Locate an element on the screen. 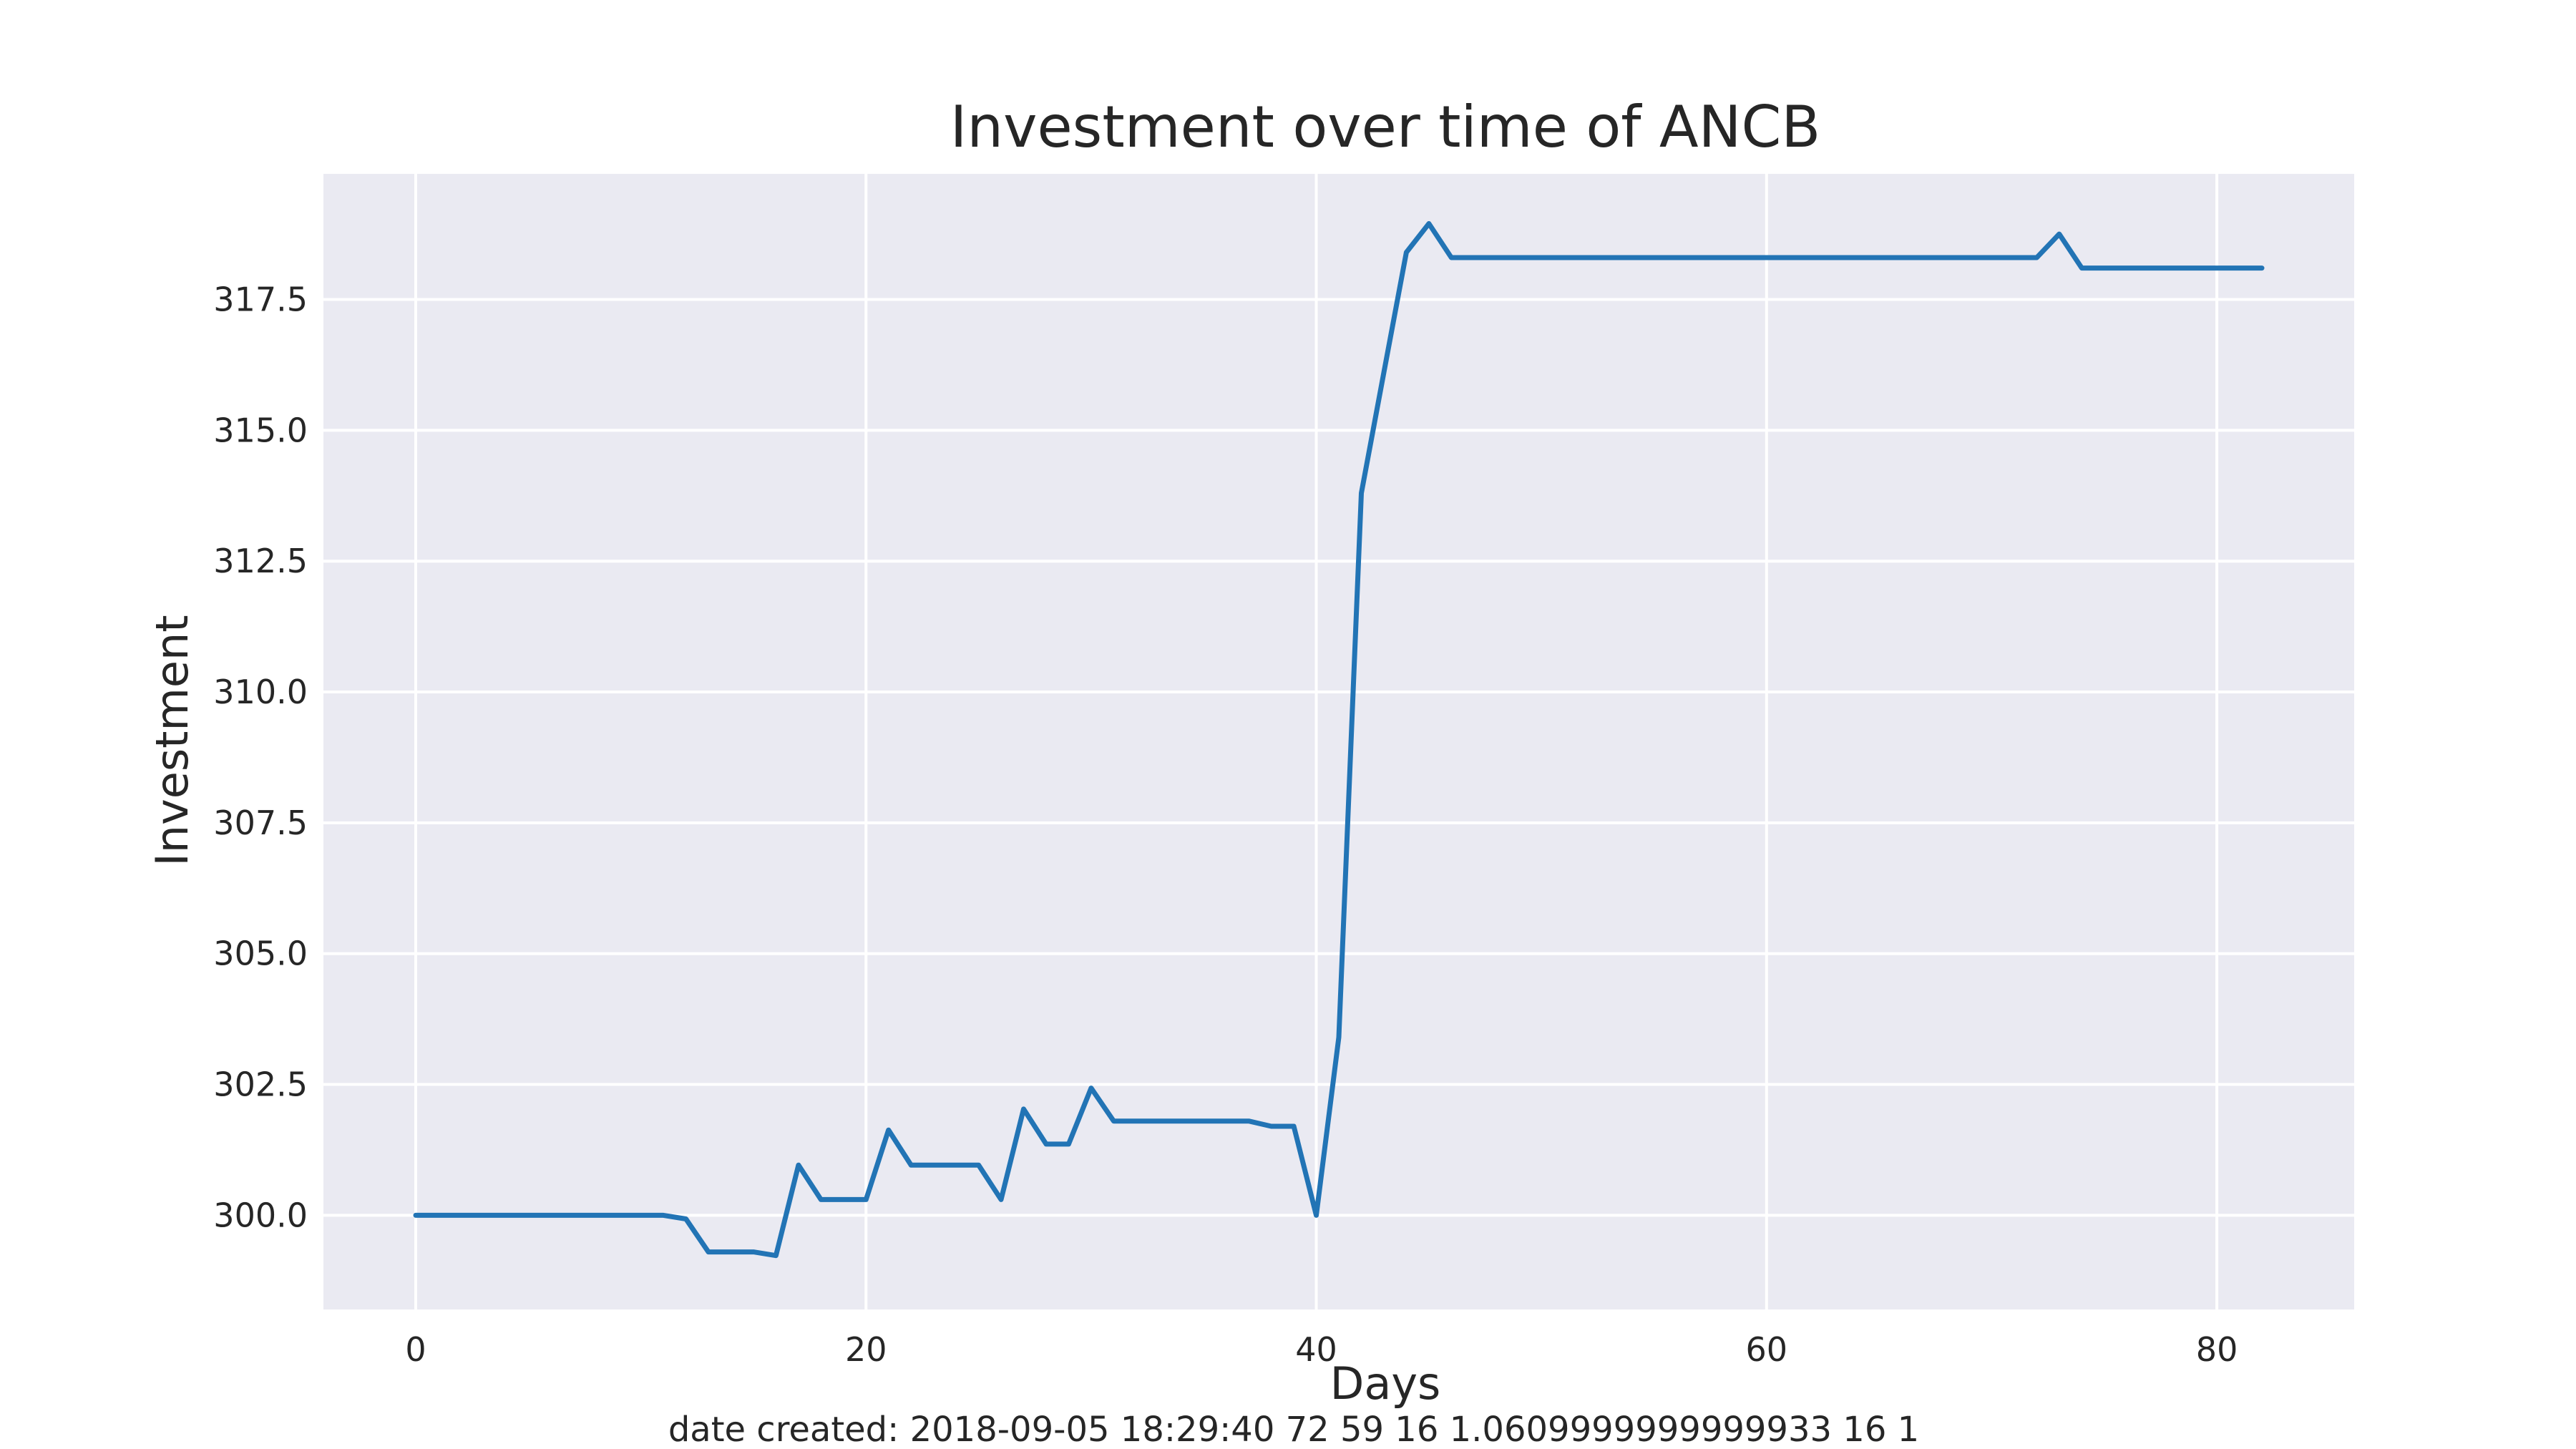 This screenshot has width=2576, height=1449. x-tick-label: 80 is located at coordinates (2217, 1349).